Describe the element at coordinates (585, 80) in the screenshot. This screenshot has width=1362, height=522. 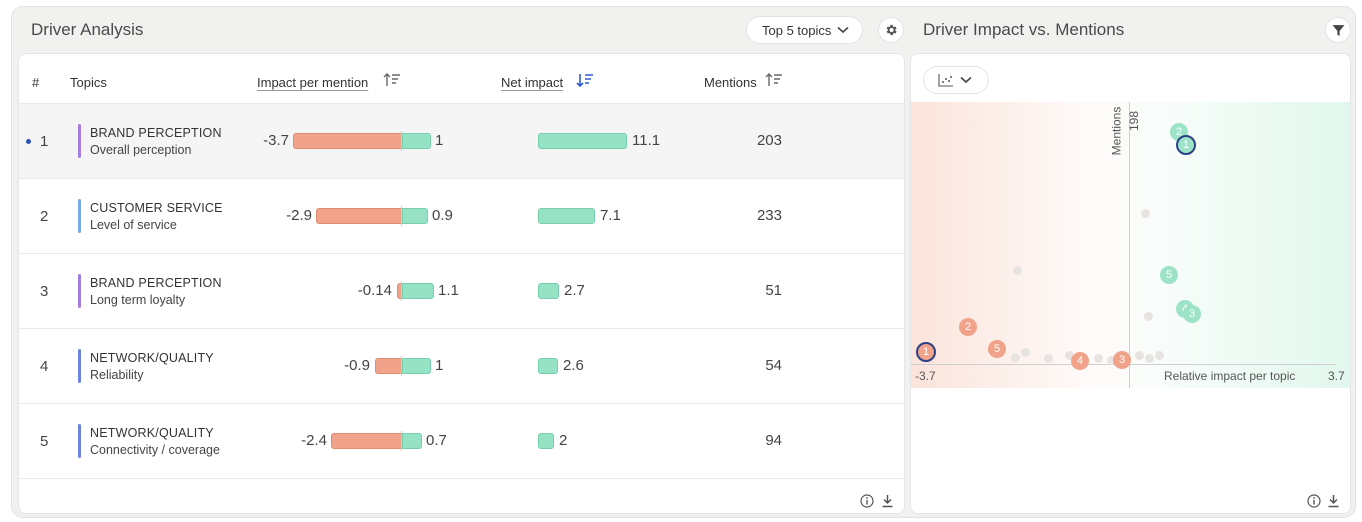
I see `sort-desc-icon` at that location.